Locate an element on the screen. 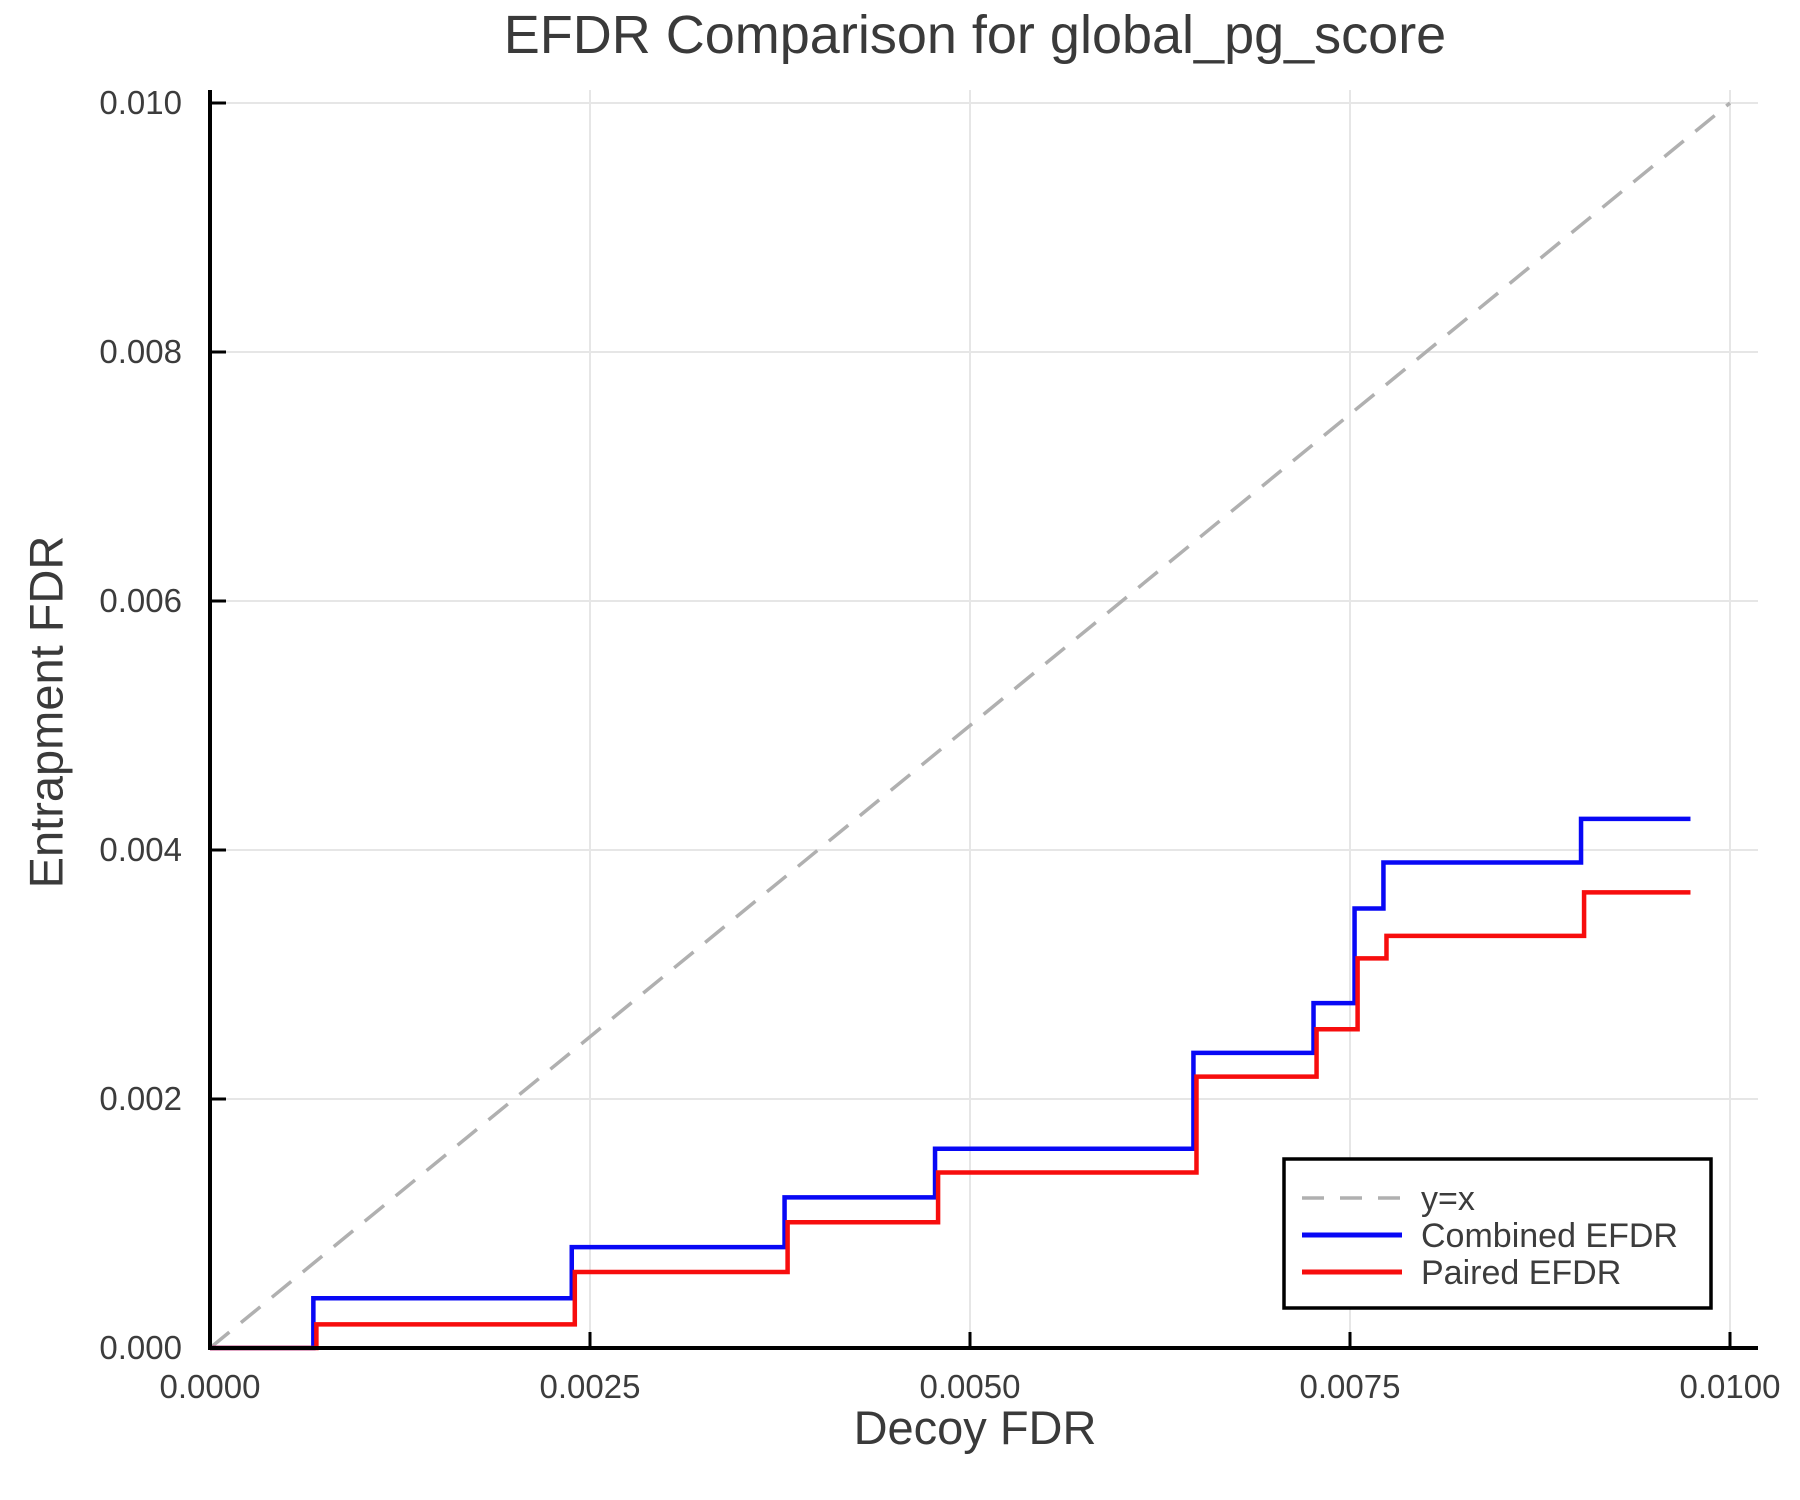 The image size is (1800, 1500). legend-label-y-x: y=x is located at coordinates (1448, 1199).